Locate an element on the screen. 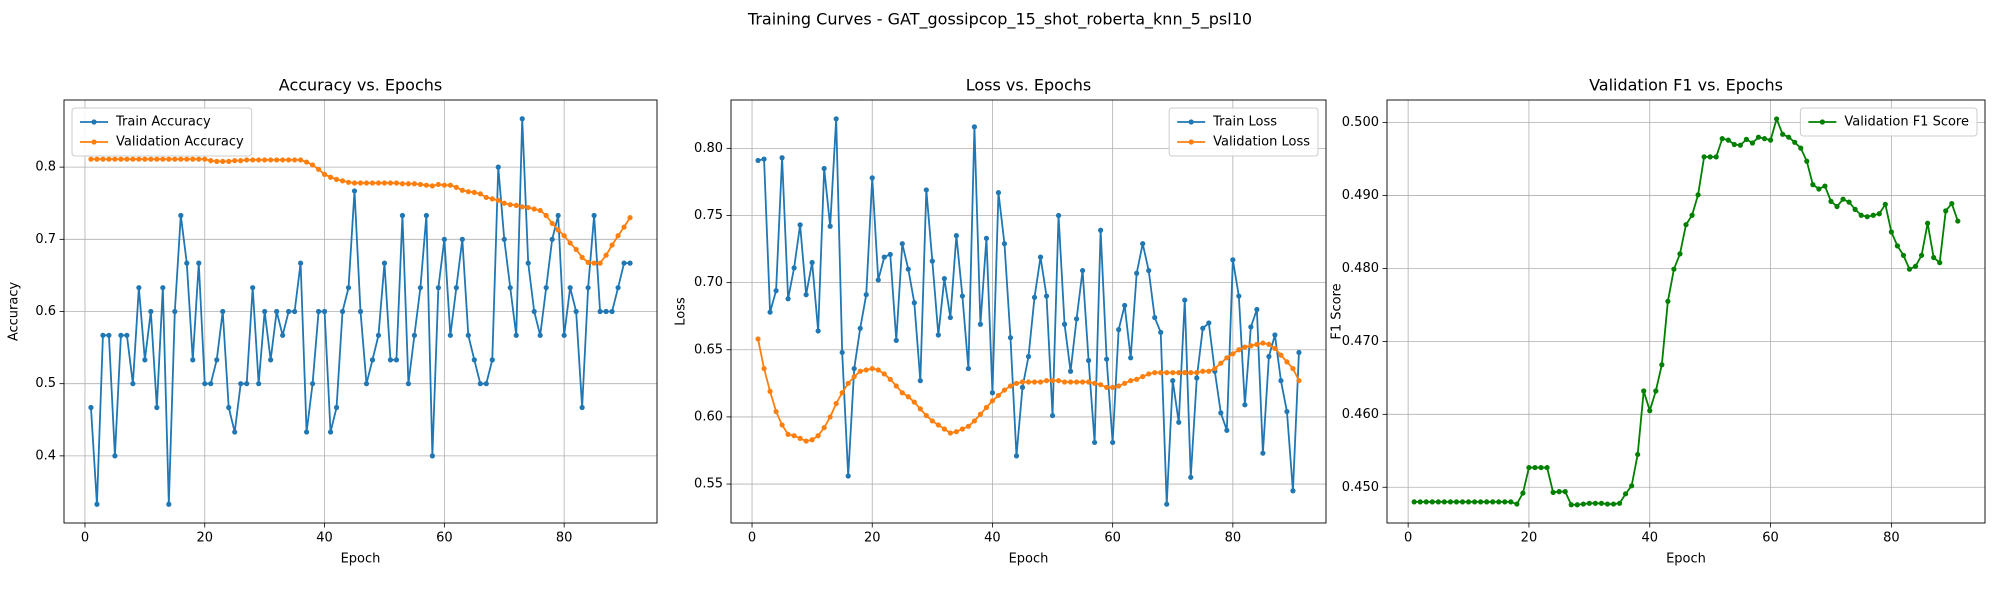 The image size is (2000, 600). legend: Train Loss Validation Loss is located at coordinates (1243, 132).